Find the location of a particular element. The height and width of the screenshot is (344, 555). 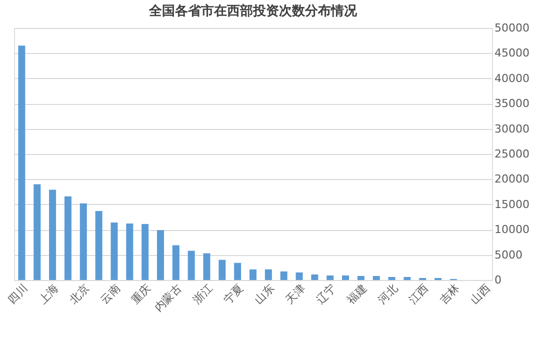

x-tick-label: 江西 is located at coordinates (419, 294).